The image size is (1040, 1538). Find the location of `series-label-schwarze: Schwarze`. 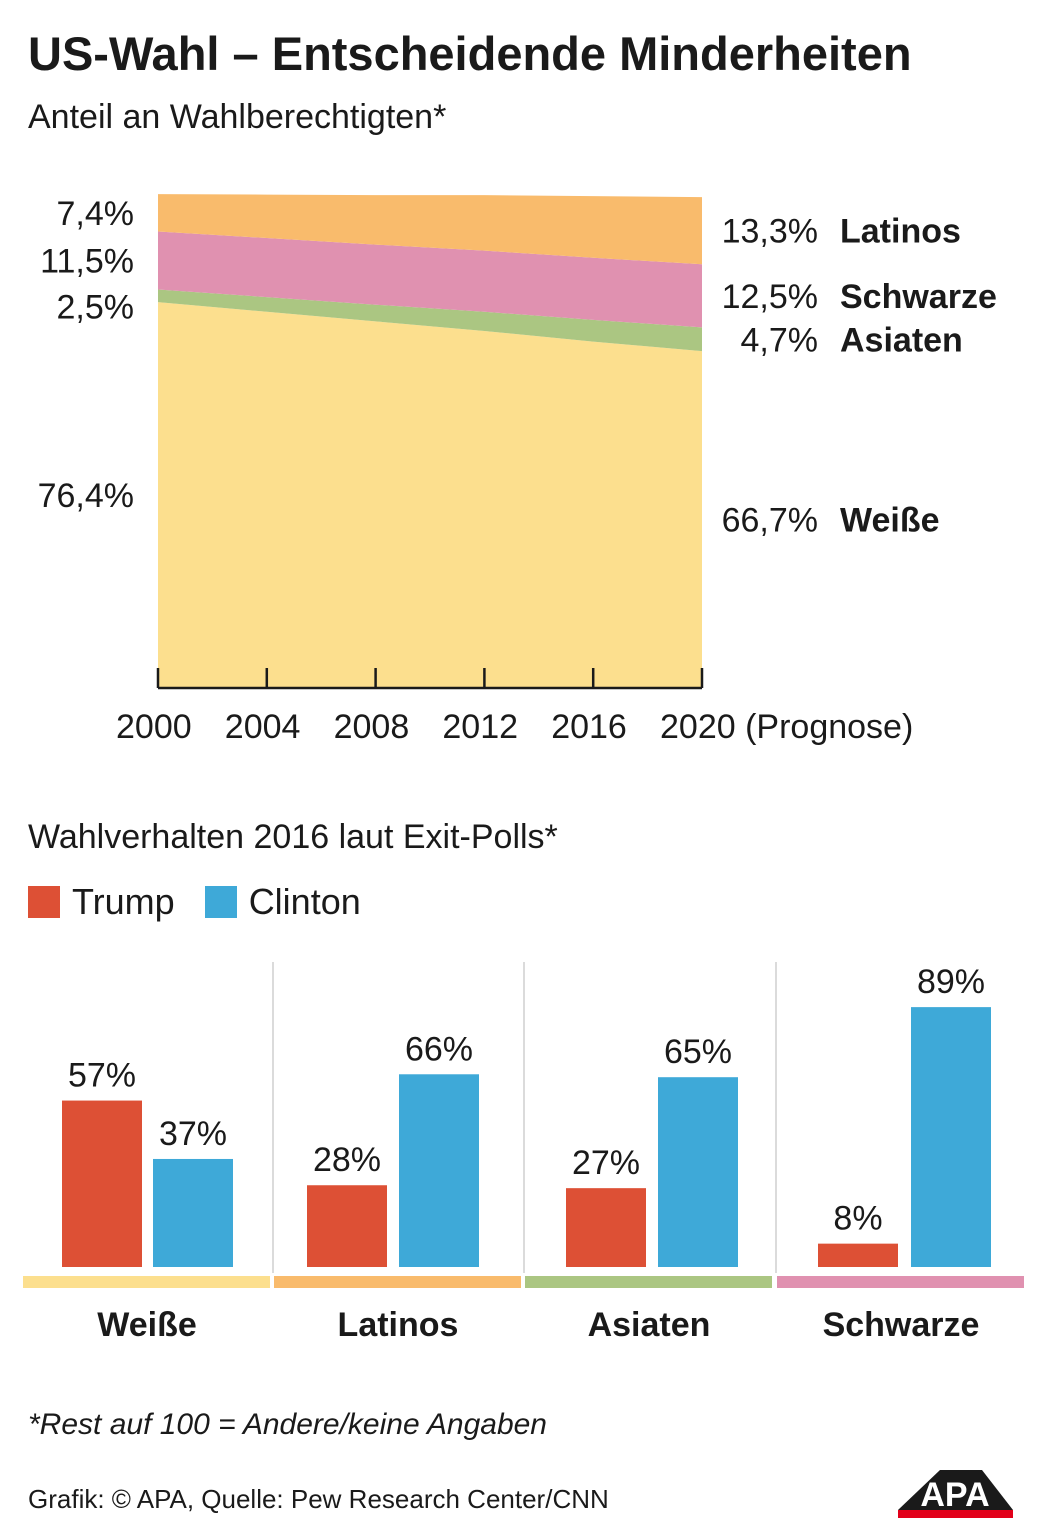

series-label-schwarze: Schwarze is located at coordinates (918, 297).